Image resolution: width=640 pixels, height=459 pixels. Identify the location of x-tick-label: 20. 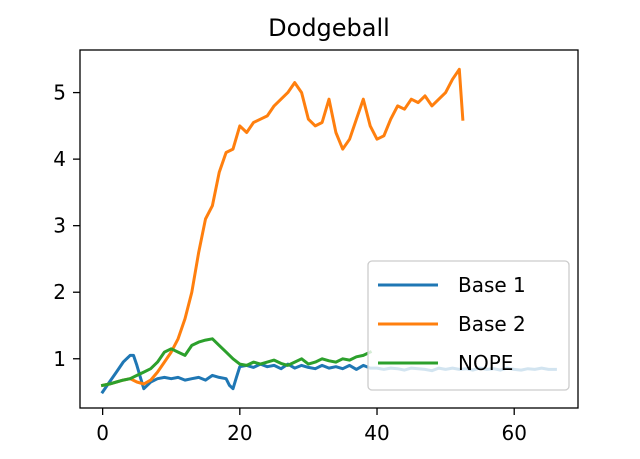
(239, 433).